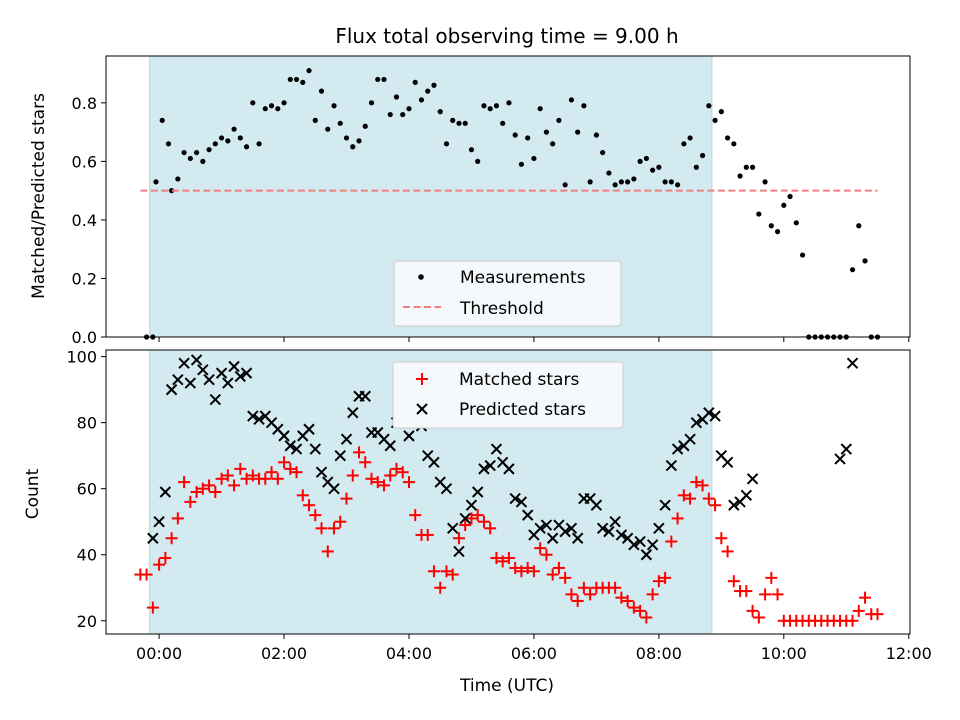 Image resolution: width=960 pixels, height=720 pixels. I want to click on x-tick-label: 06:00, so click(534, 653).